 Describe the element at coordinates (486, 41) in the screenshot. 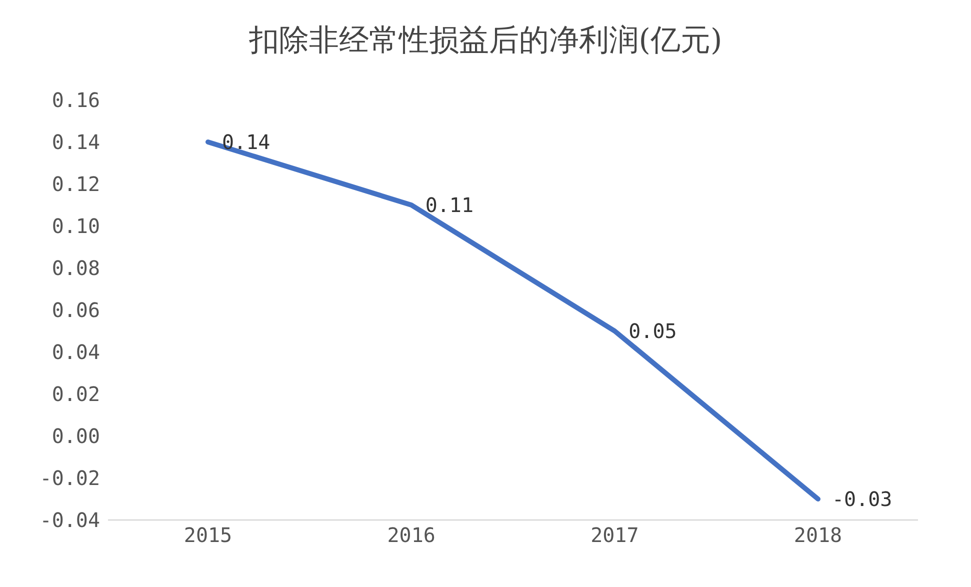

I see `chart-title: 扣除非经常性损益后的净利润(亿元)` at that location.